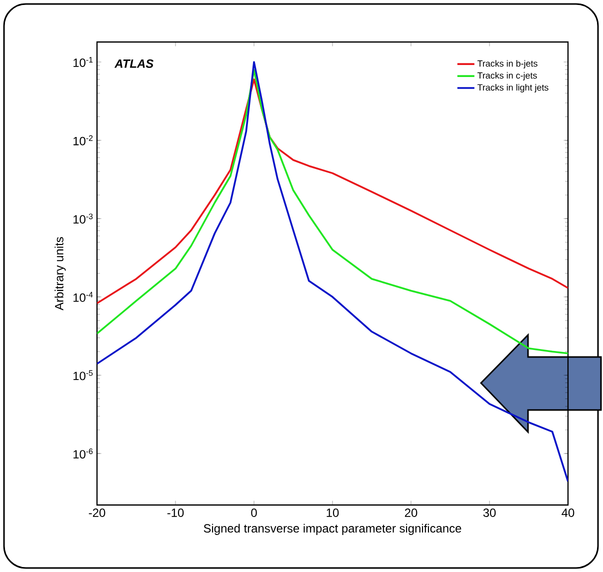  What do you see at coordinates (83, 375) in the screenshot?
I see `y-tick-label: 10$^{-5}$` at bounding box center [83, 375].